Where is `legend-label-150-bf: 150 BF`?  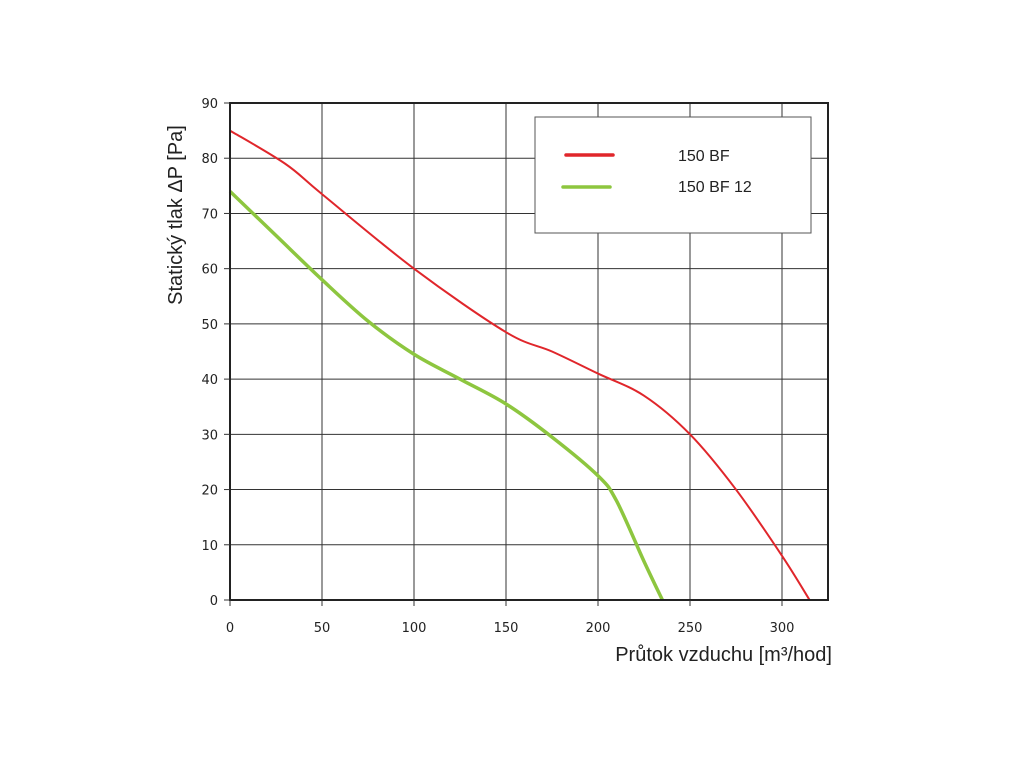
legend-label-150-bf: 150 BF is located at coordinates (704, 156).